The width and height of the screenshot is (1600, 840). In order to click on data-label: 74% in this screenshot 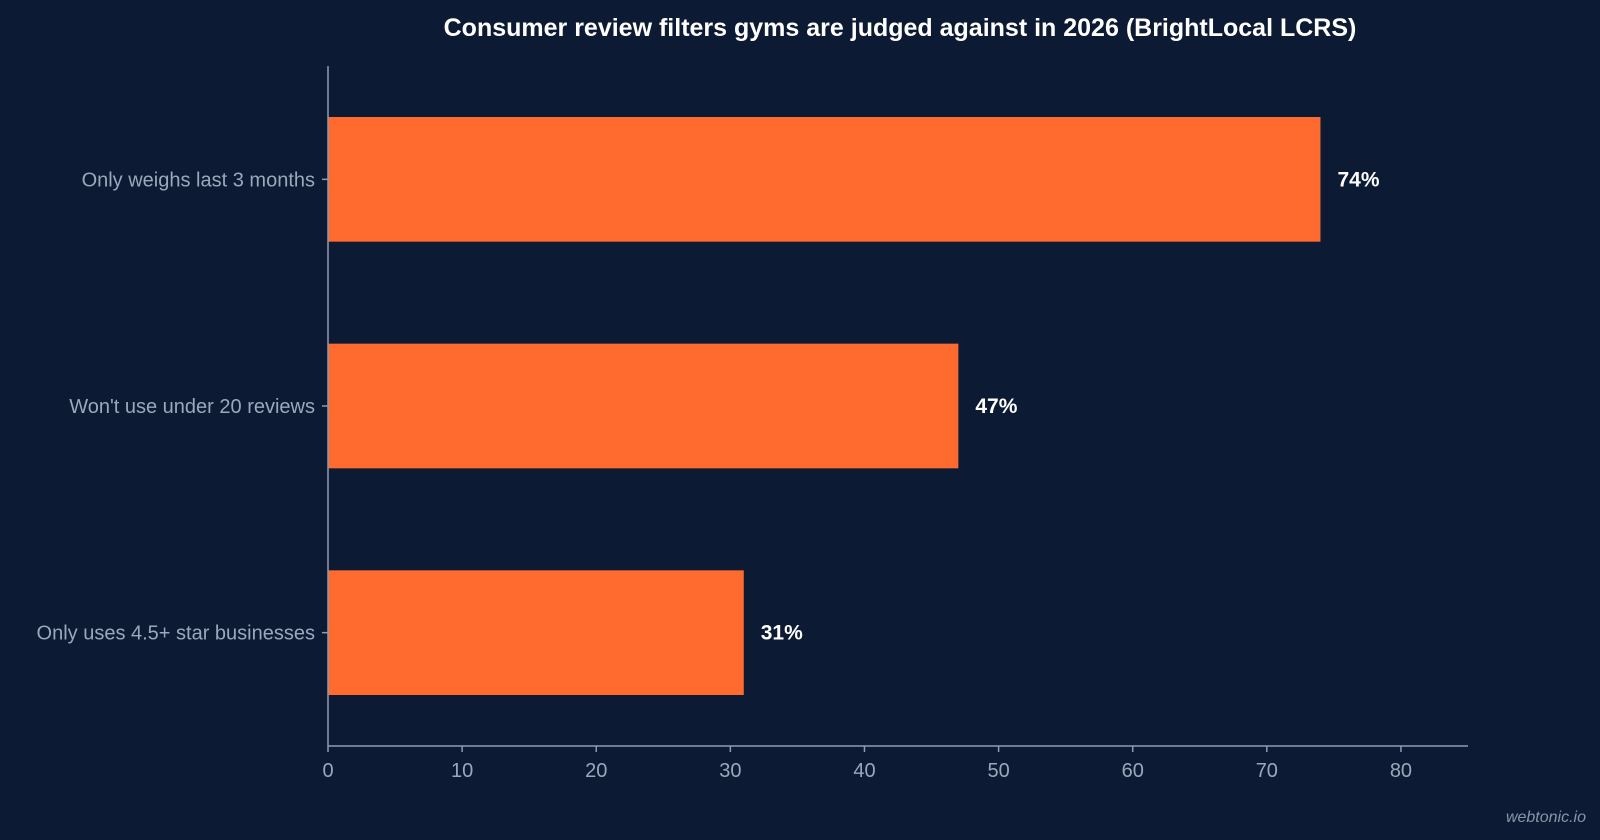, I will do `click(1358, 179)`.